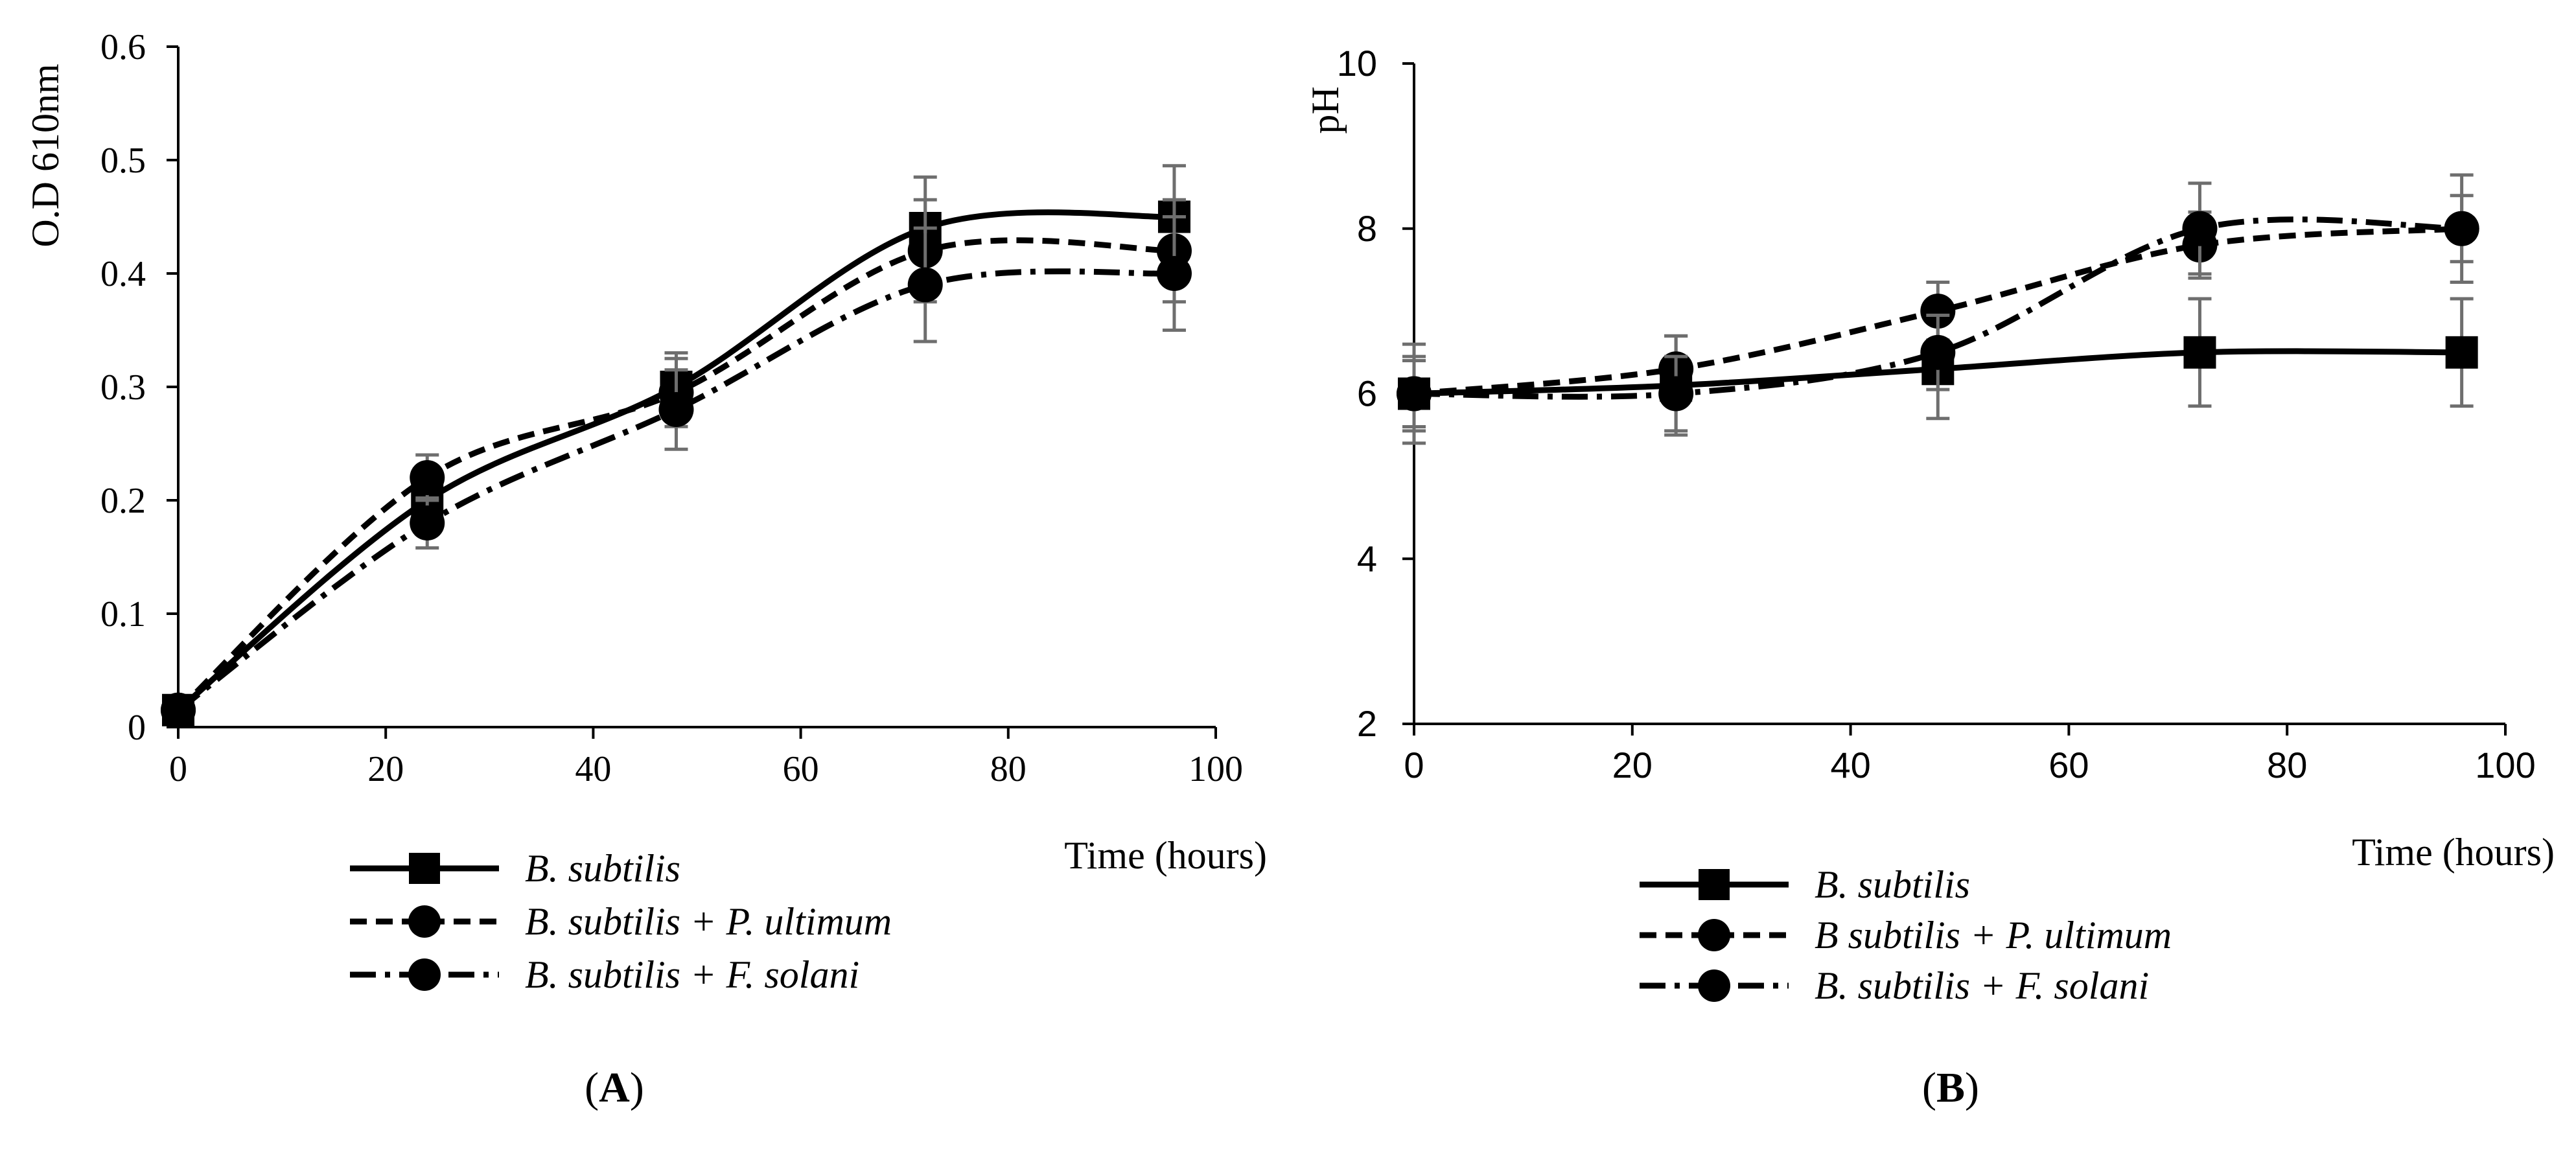 This screenshot has width=2576, height=1160. Describe the element at coordinates (123, 387) in the screenshot. I see `y-tick-label: 0.3` at that location.